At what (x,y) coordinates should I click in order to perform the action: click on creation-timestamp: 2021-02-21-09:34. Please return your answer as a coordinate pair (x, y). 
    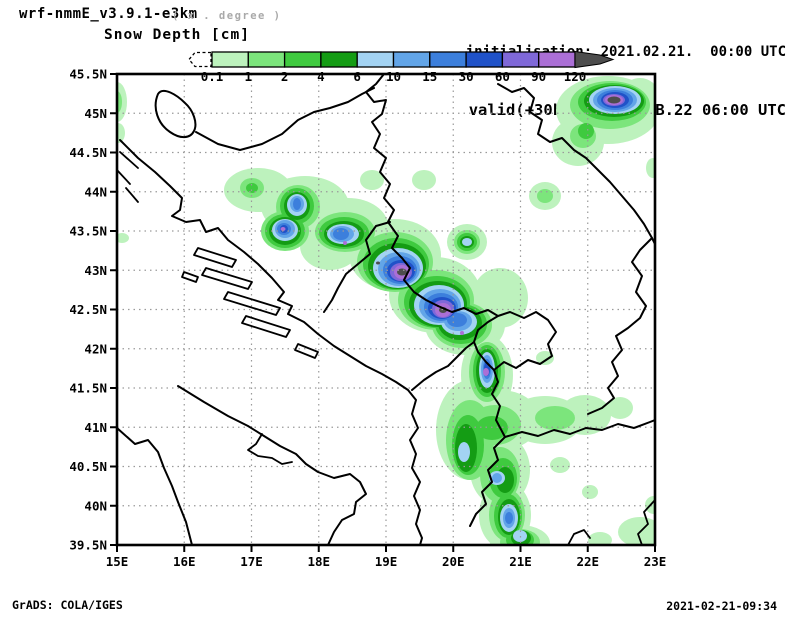
    Looking at the image, I should click on (721, 606).